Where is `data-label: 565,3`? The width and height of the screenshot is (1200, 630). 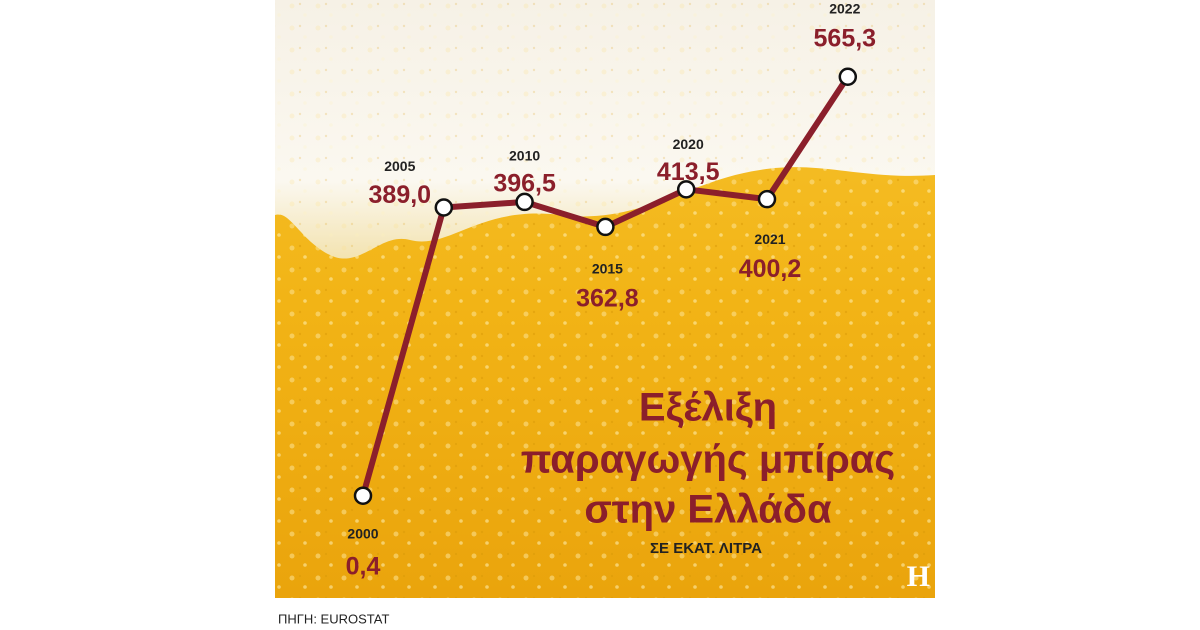 data-label: 565,3 is located at coordinates (845, 38).